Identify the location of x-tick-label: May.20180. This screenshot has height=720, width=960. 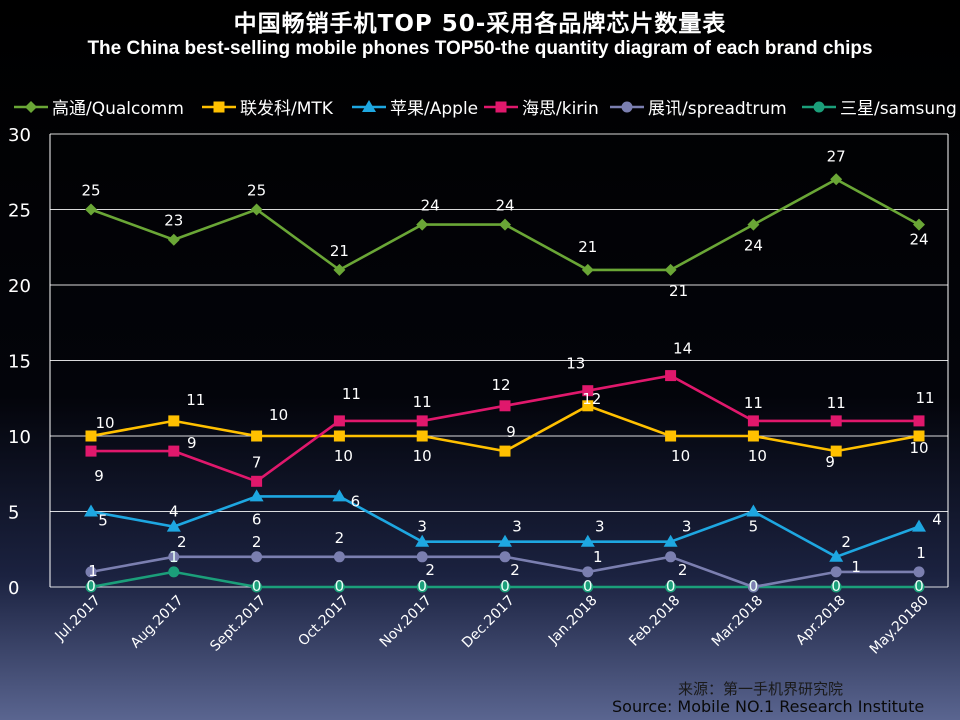
(899, 625).